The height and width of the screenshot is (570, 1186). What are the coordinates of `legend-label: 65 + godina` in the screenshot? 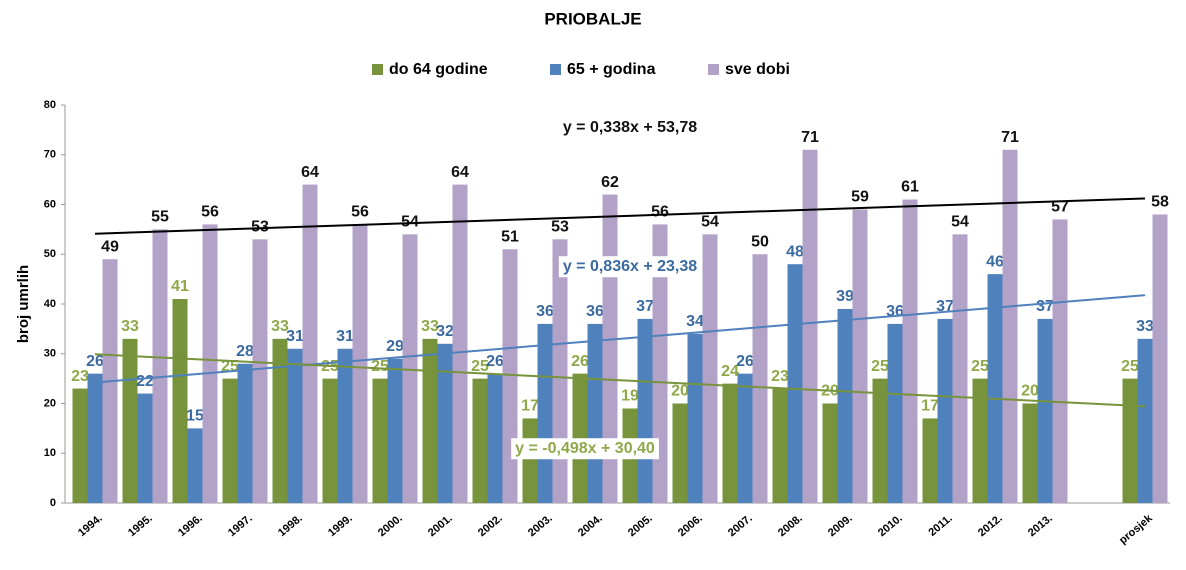 It's located at (611, 69).